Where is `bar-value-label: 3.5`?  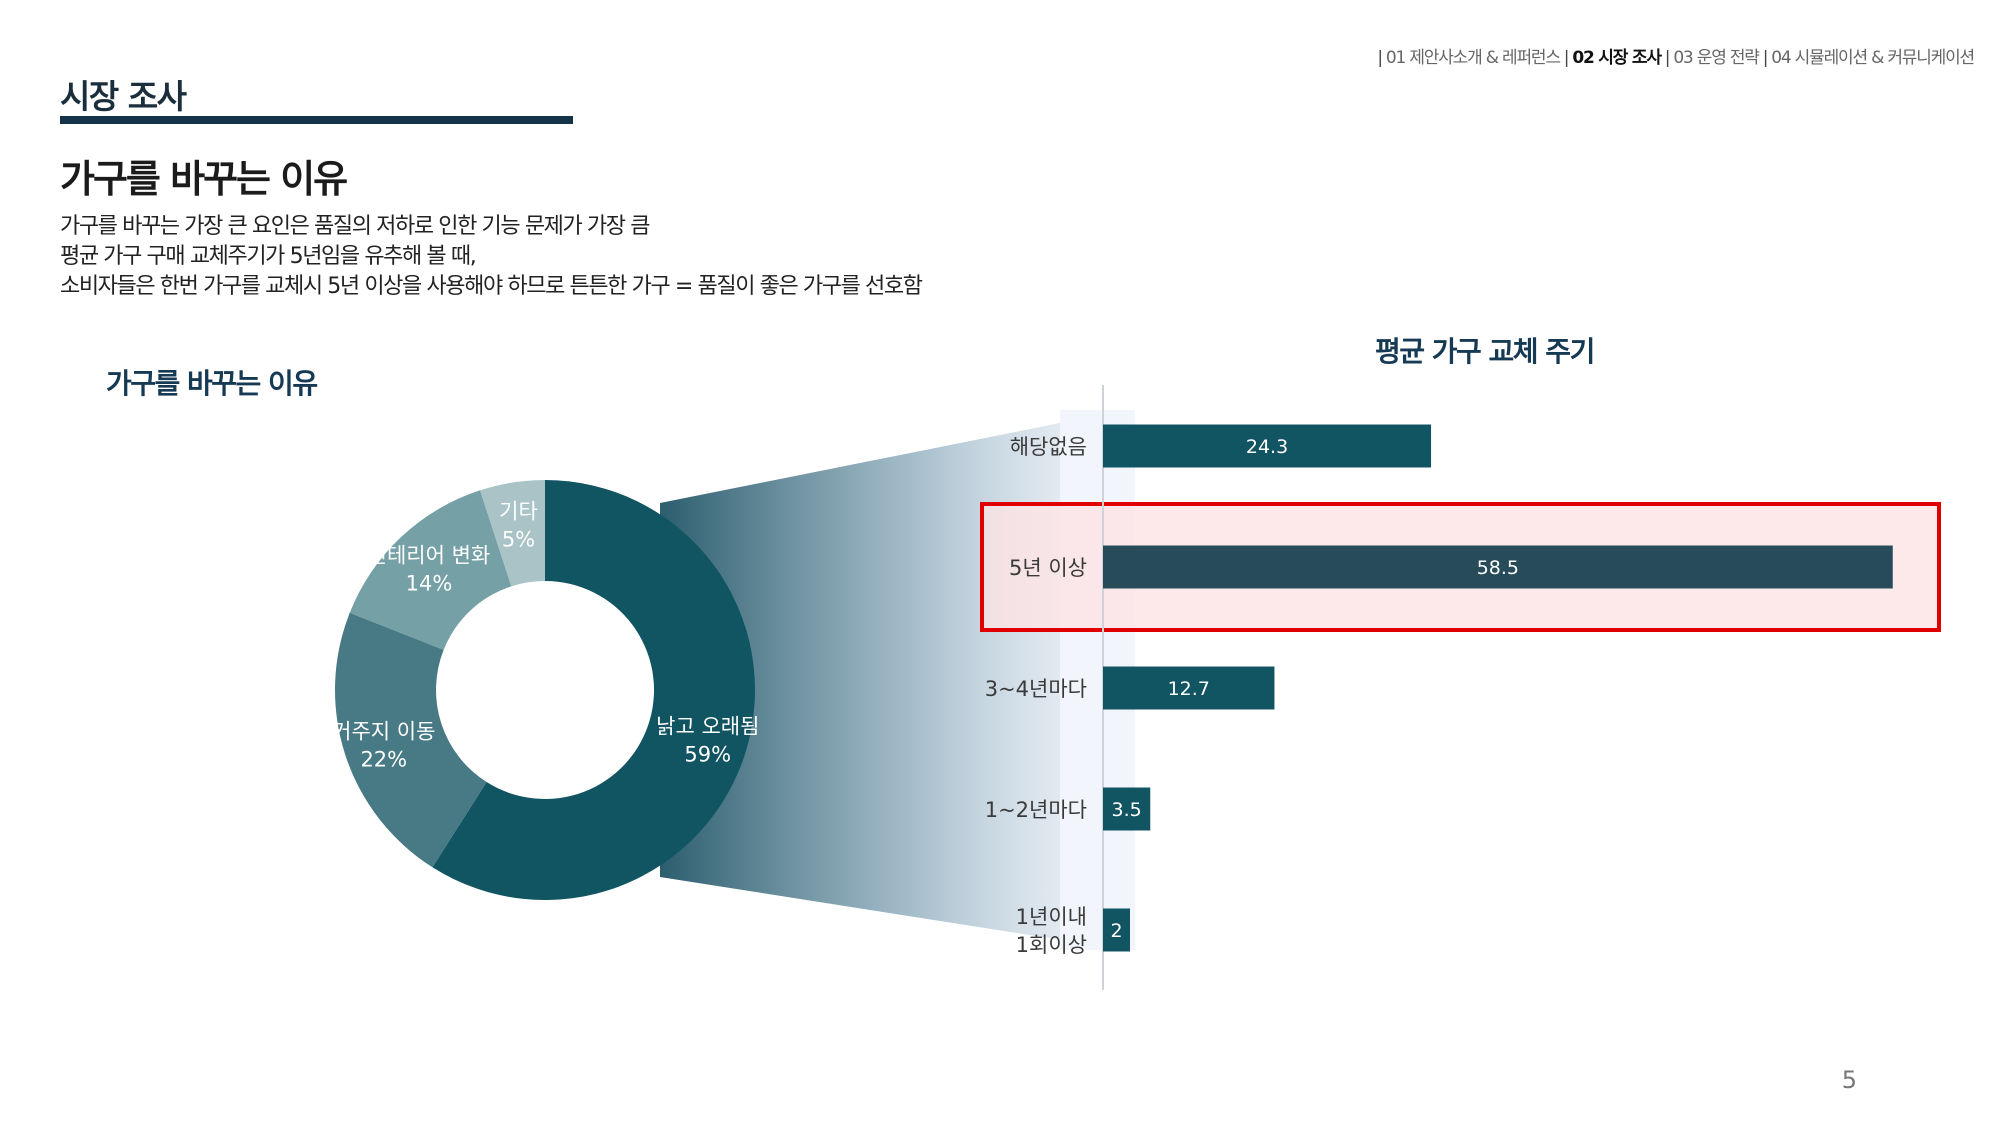 bar-value-label: 3.5 is located at coordinates (1127, 810).